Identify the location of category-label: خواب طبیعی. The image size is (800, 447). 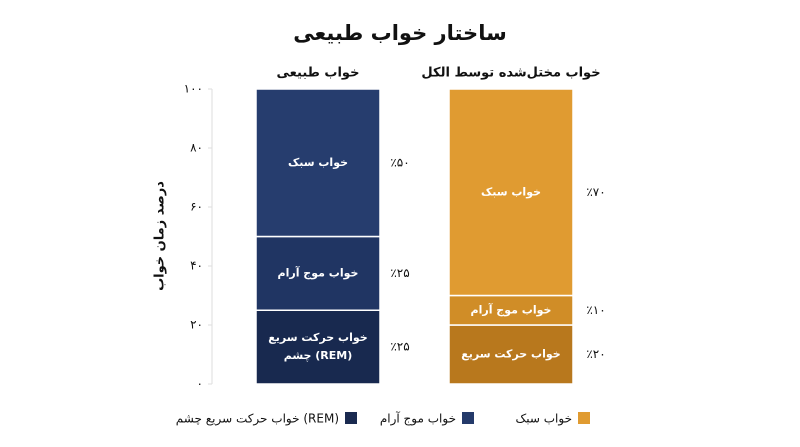
(318, 73).